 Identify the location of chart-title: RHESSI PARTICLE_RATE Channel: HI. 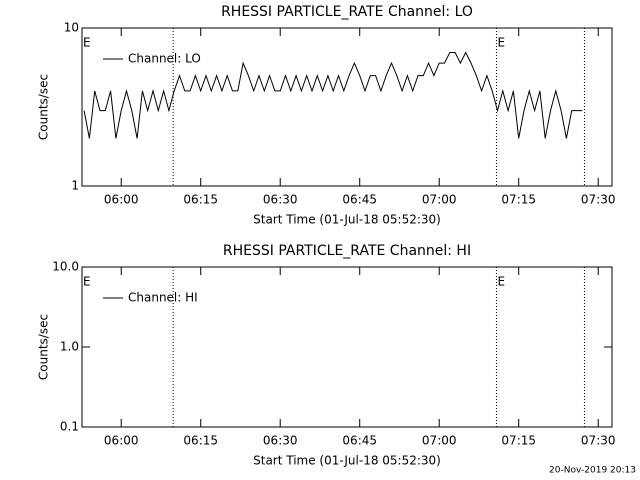
(347, 251).